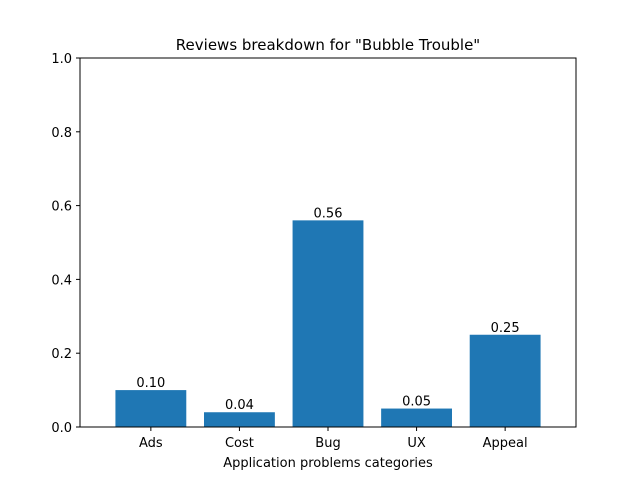 The image size is (640, 480). Describe the element at coordinates (416, 443) in the screenshot. I see `x-tick-label-ux: UX` at that location.